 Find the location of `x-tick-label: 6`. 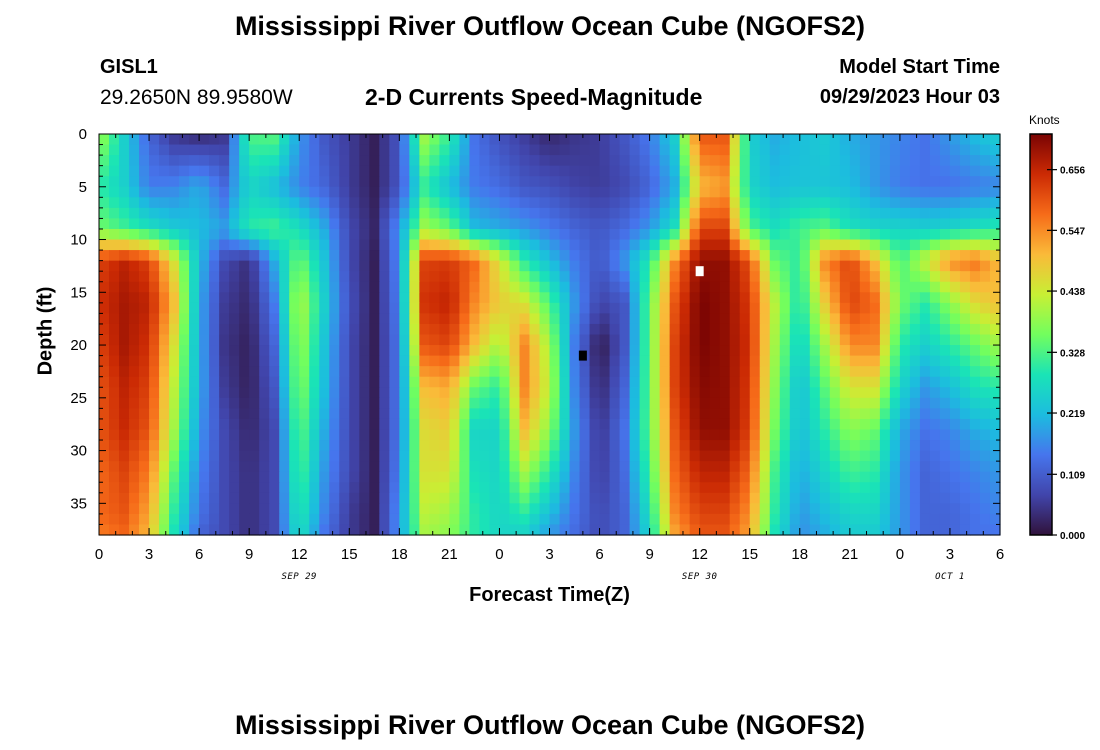

x-tick-label: 6 is located at coordinates (599, 554).